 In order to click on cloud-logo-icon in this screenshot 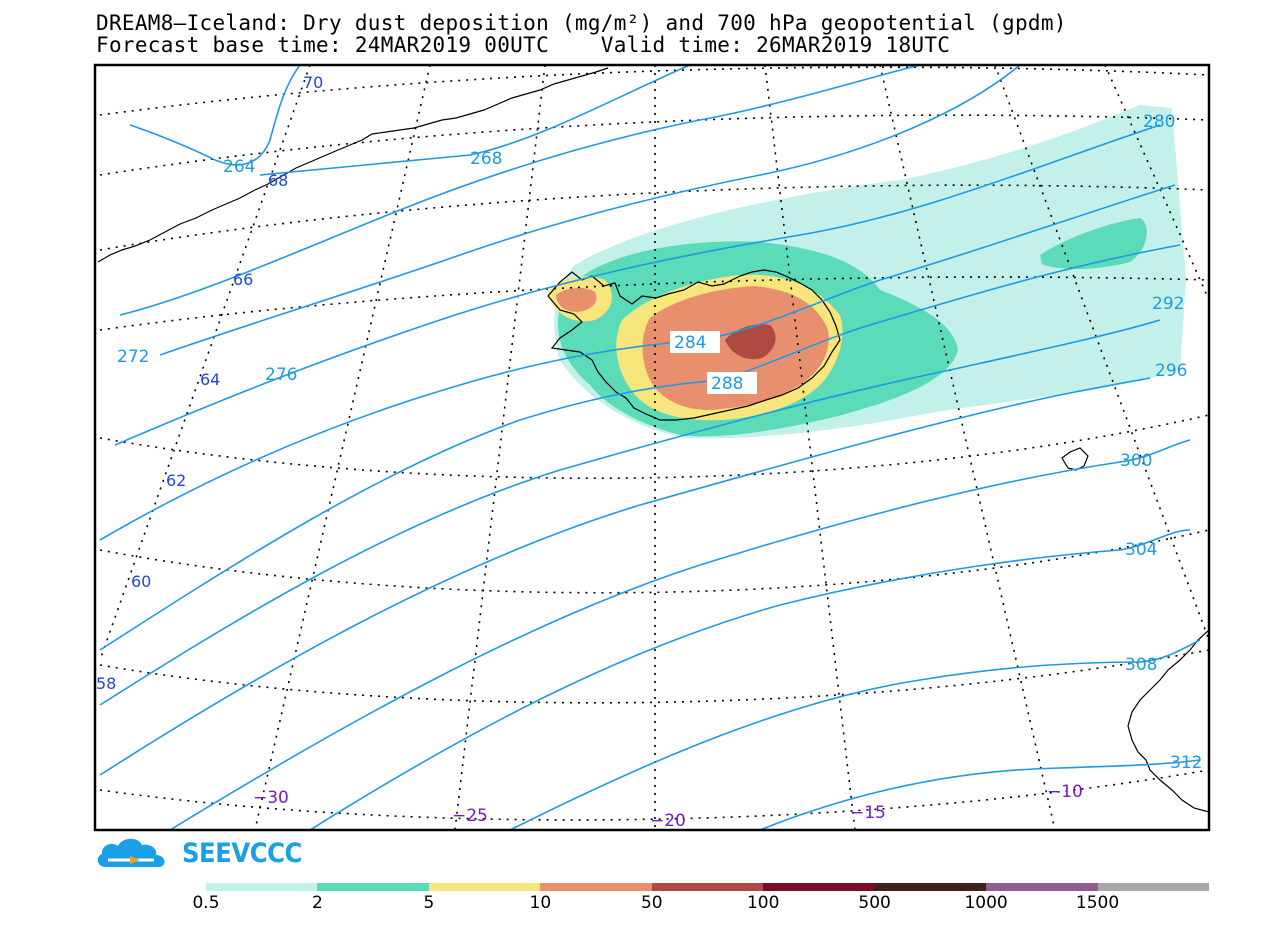, I will do `click(131, 852)`.